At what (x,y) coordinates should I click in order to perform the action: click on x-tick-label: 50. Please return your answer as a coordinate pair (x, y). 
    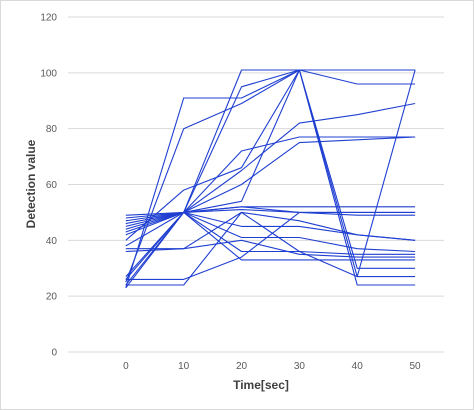
    Looking at the image, I should click on (416, 366).